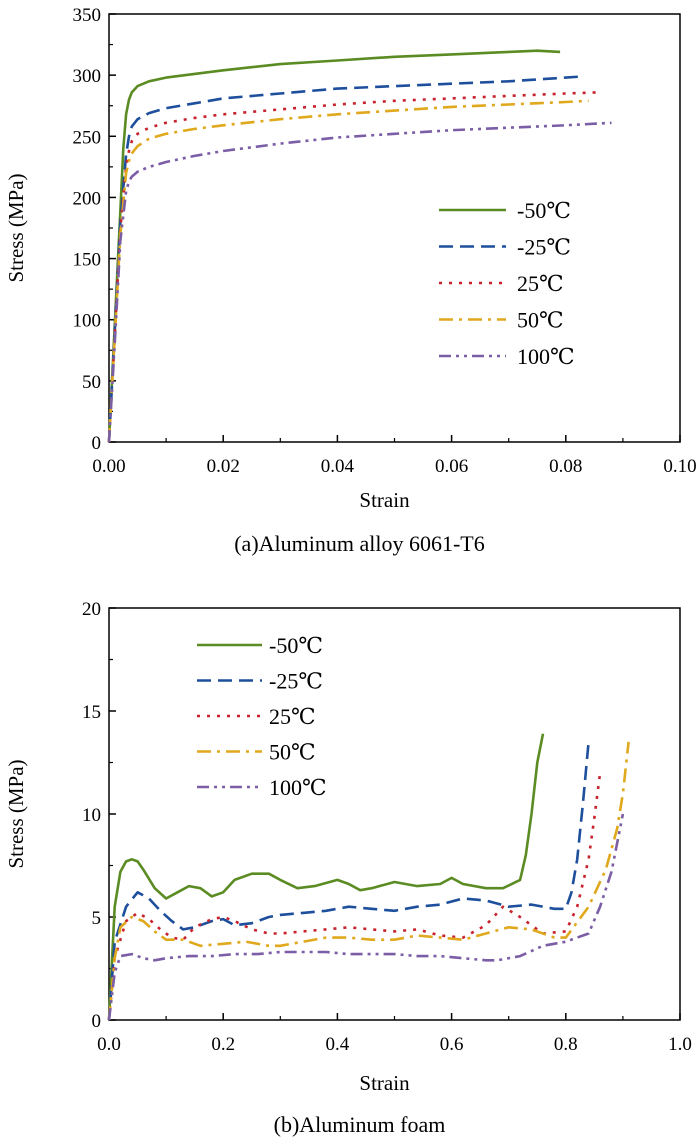  What do you see at coordinates (338, 1044) in the screenshot?
I see `panel-1-x-tick-label: 0.4` at bounding box center [338, 1044].